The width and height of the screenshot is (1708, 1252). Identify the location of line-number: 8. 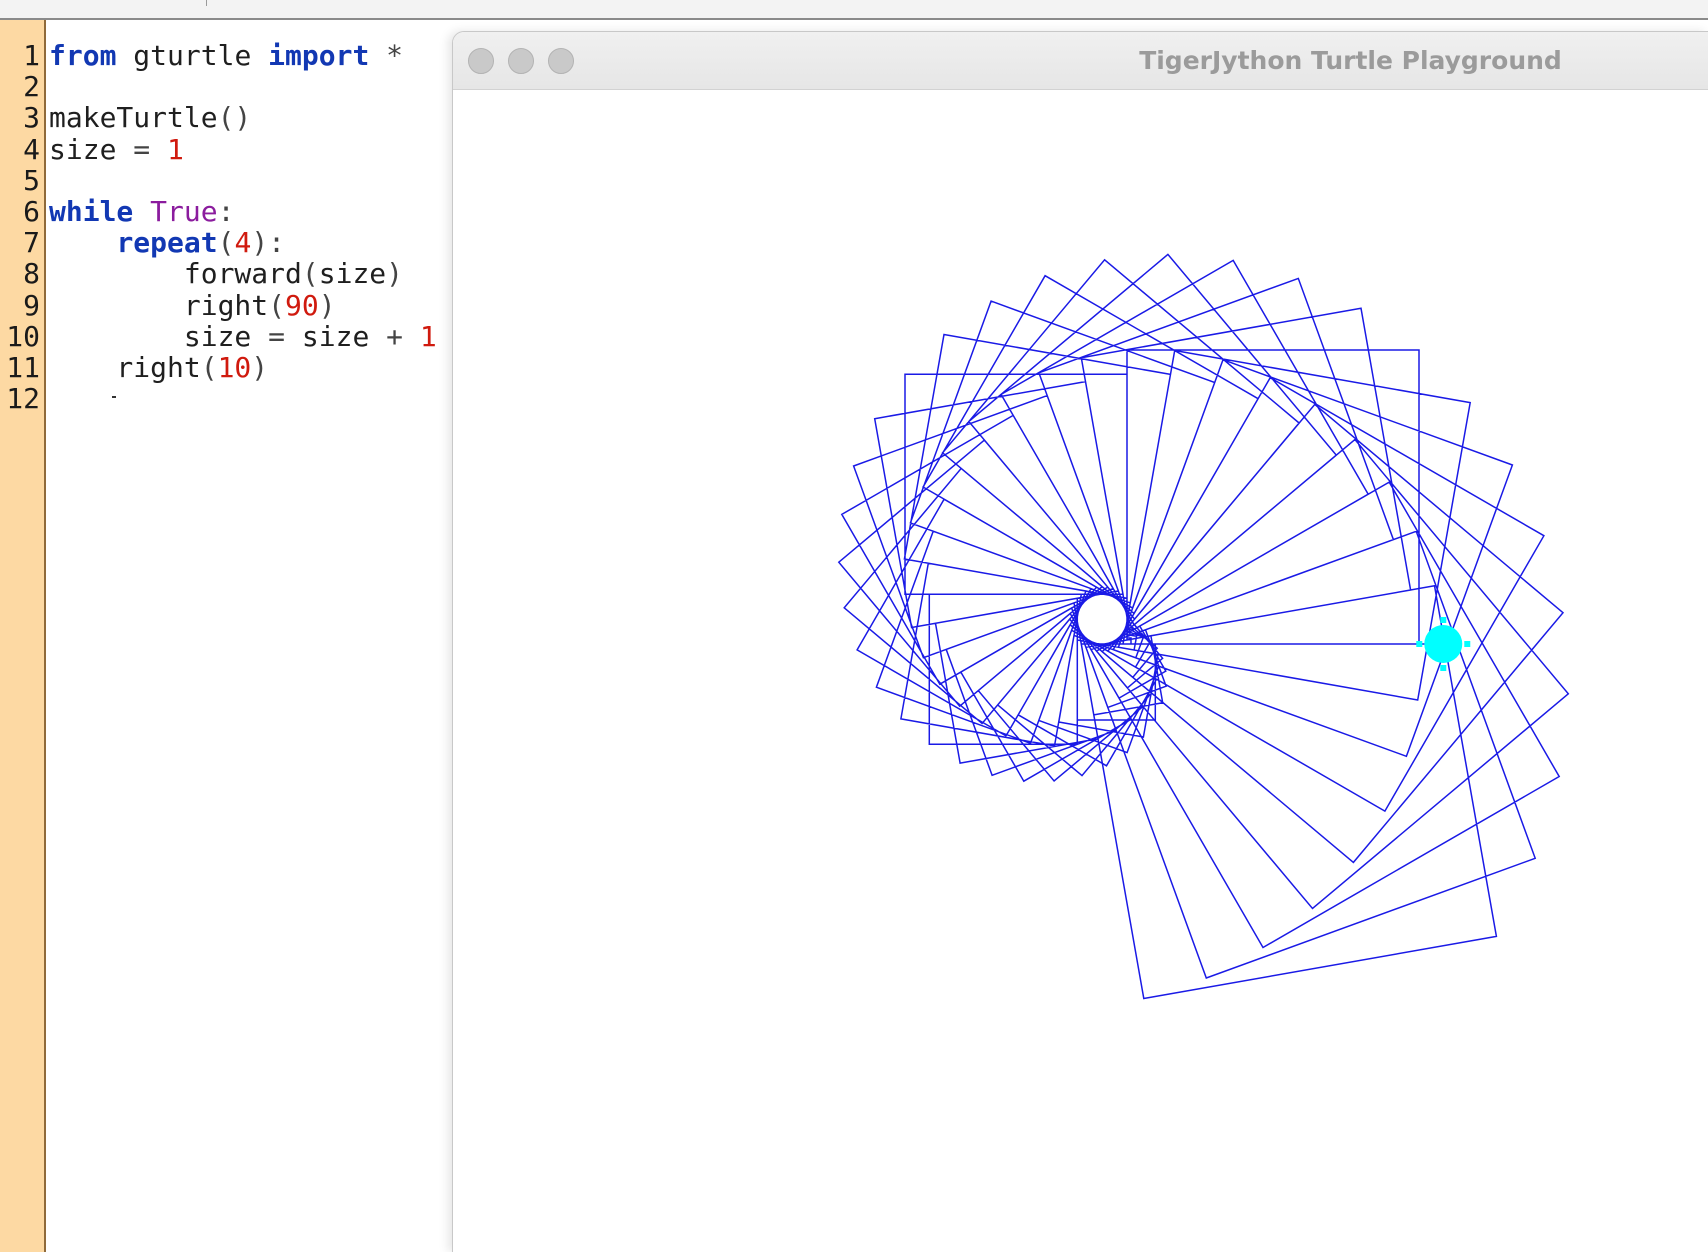
(31, 274).